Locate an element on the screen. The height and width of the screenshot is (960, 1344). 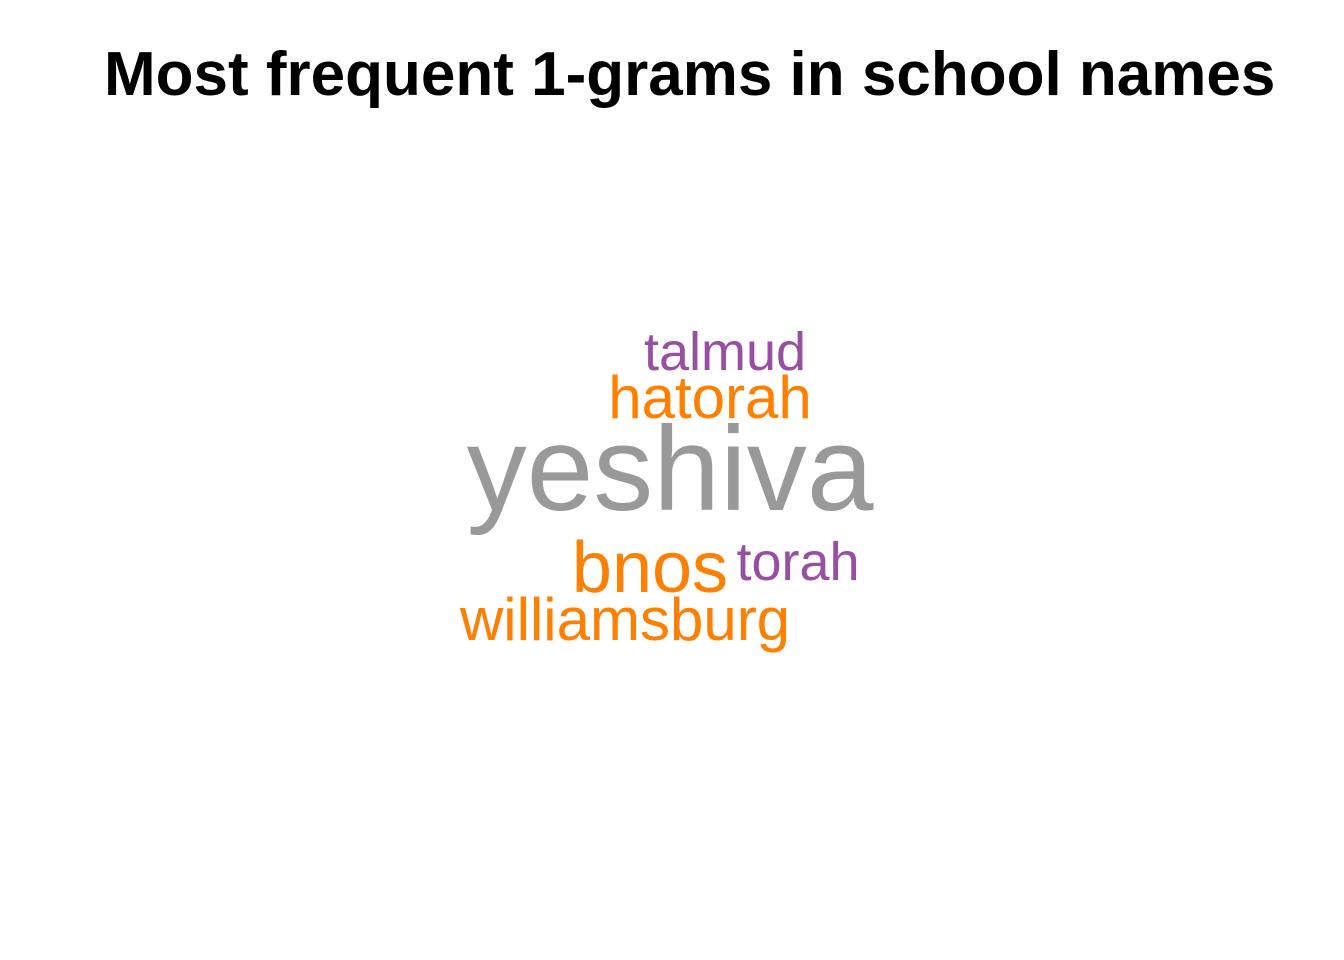
word-torah: torah is located at coordinates (797, 562).